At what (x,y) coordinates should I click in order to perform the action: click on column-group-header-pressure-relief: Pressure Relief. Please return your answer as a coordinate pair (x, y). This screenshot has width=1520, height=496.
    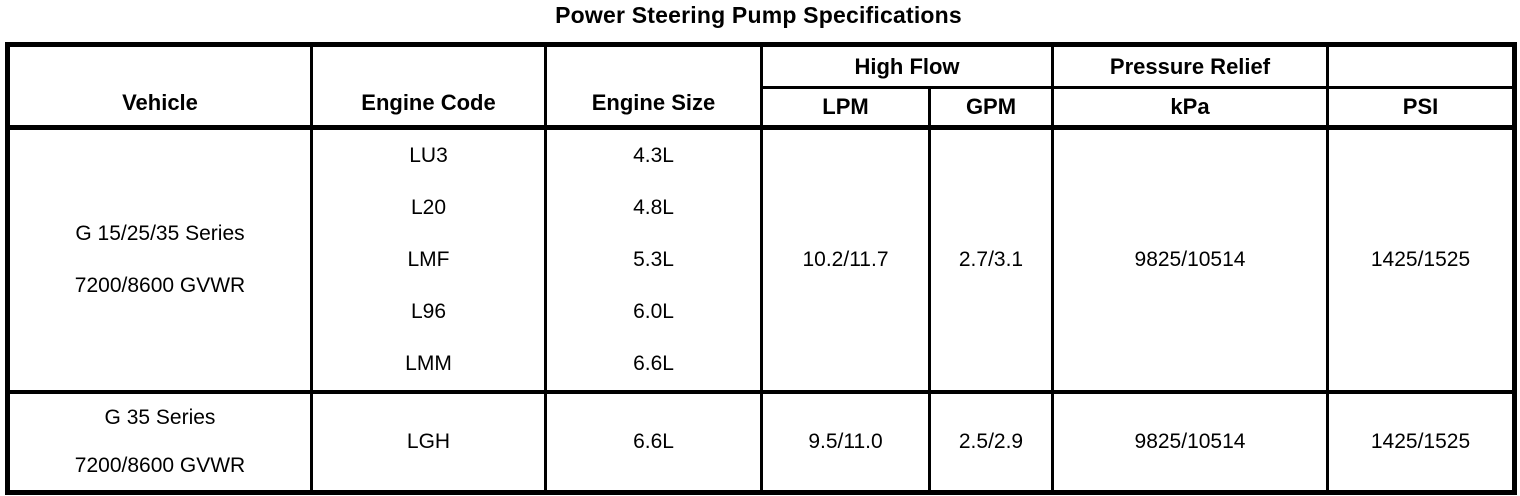
    Looking at the image, I should click on (1190, 66).